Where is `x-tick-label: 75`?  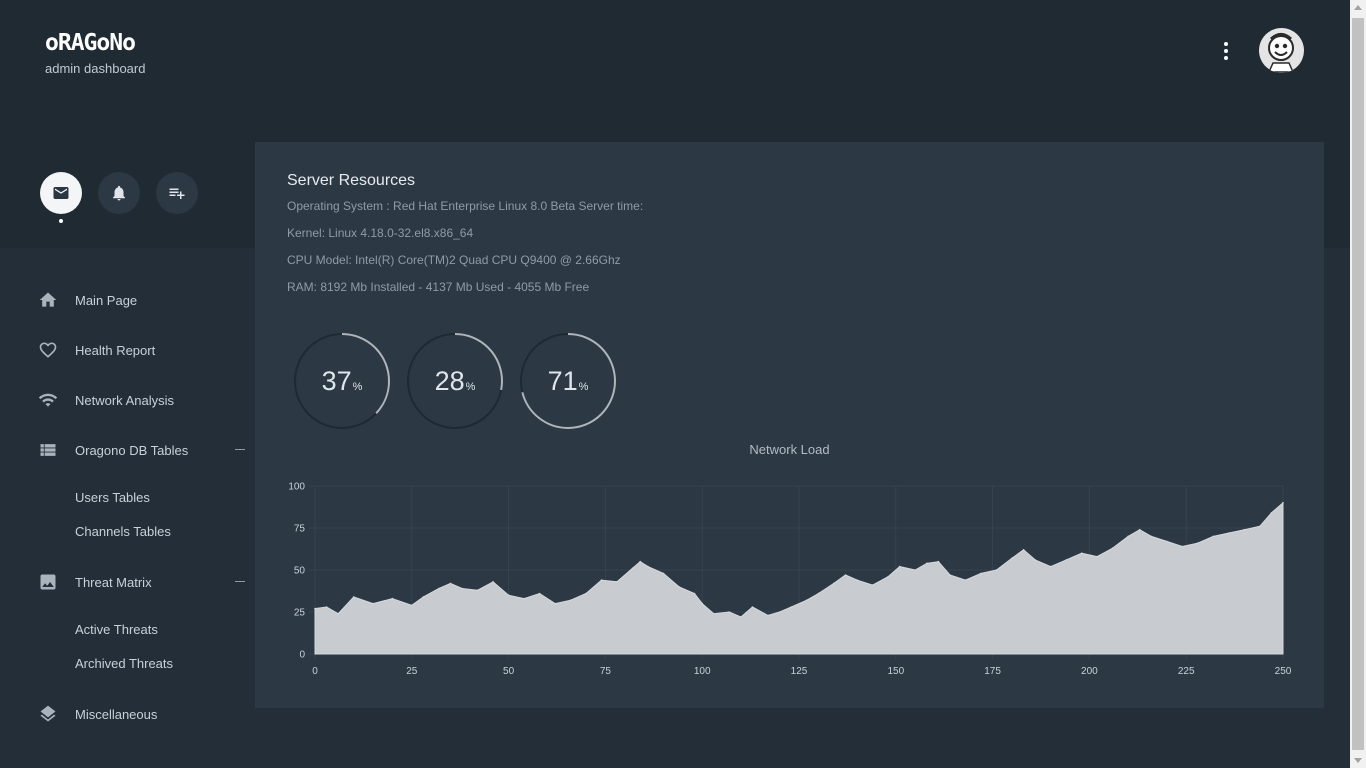
x-tick-label: 75 is located at coordinates (606, 671).